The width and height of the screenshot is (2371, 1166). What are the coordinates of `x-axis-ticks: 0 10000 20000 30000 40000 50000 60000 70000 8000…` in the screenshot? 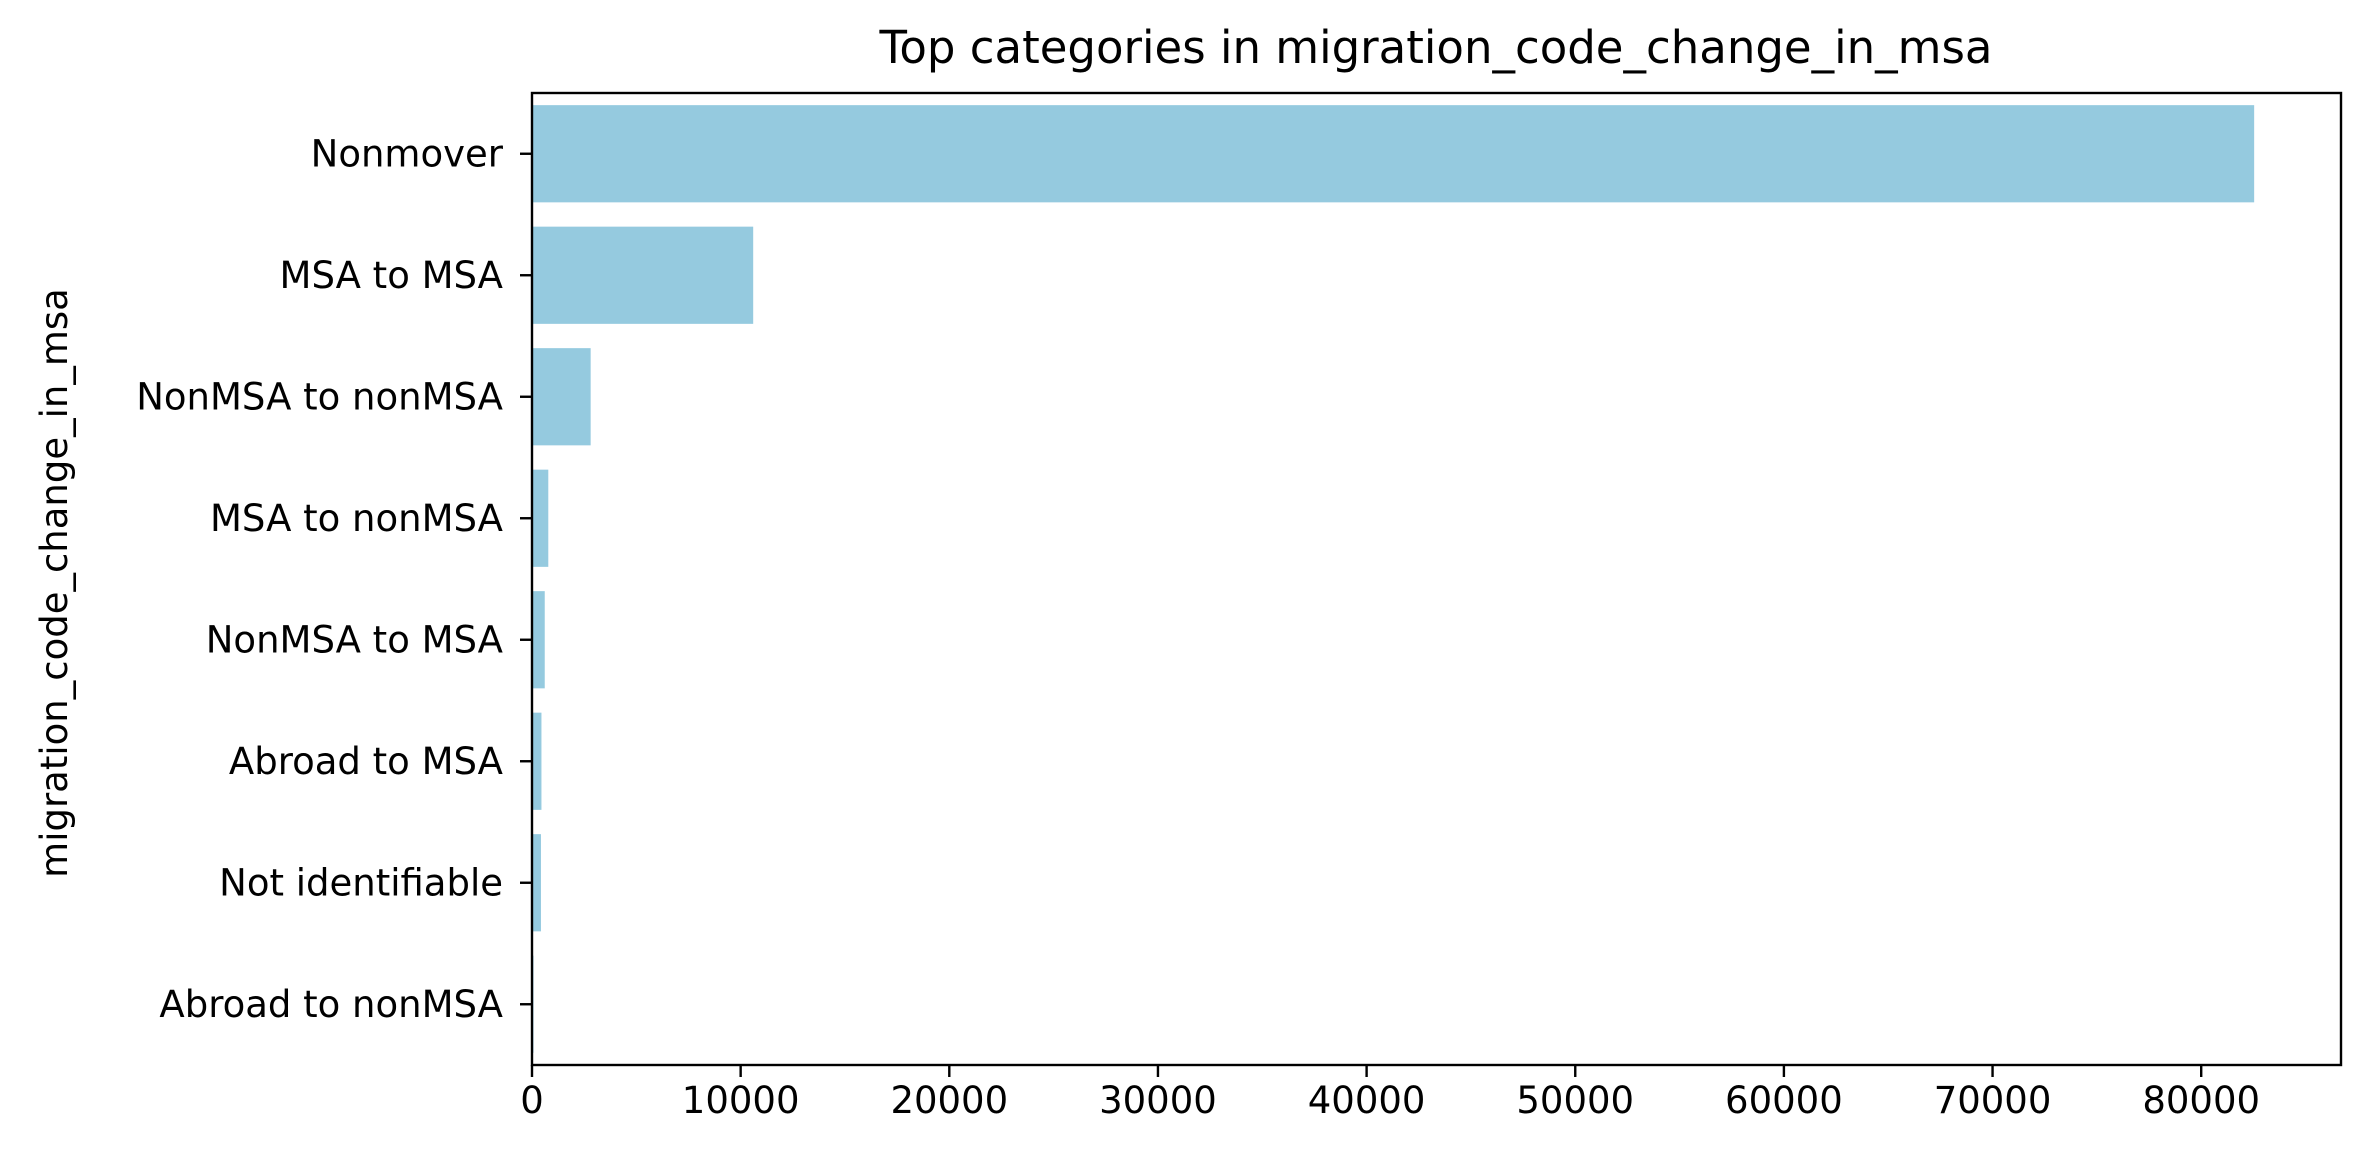 It's located at (1390, 1093).